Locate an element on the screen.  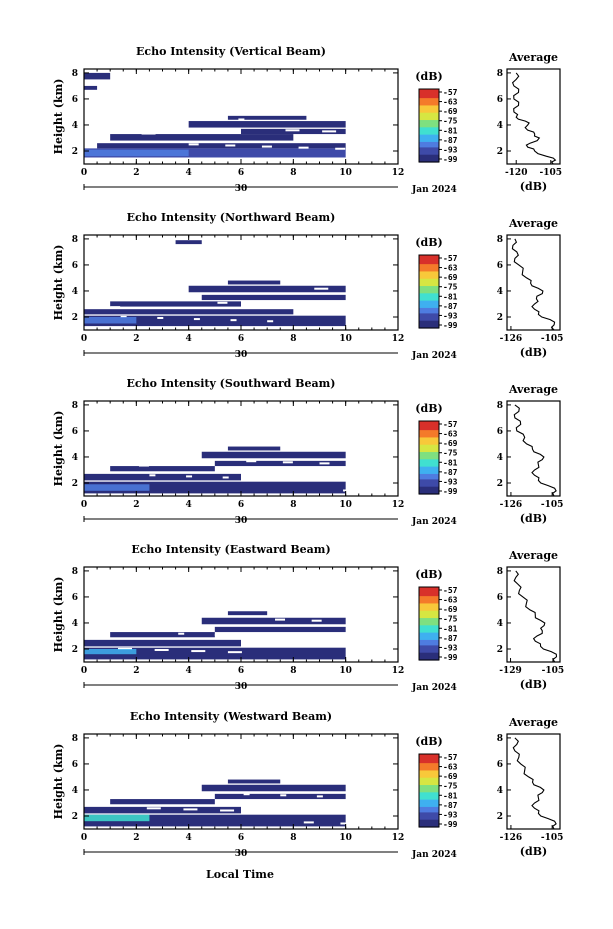
y-tick-label: 6 is located at coordinates (75, 266).